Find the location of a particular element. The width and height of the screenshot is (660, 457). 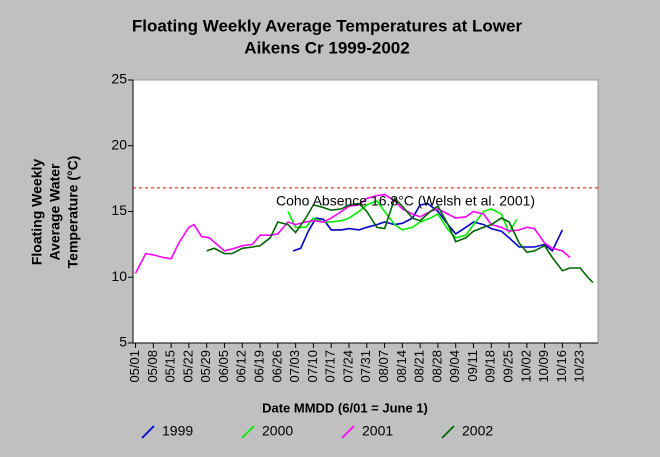

y-axis-label-line: Average Water is located at coordinates (55, 212).